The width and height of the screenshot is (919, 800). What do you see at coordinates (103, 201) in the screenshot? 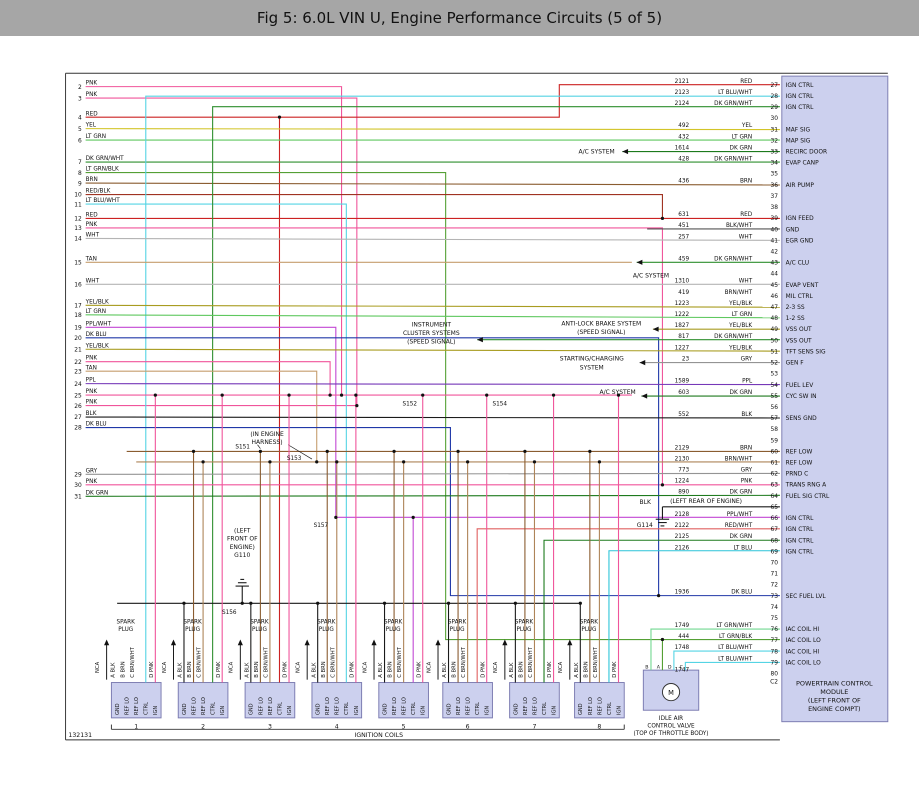
I see `left-pin-color-label: LT BLU/WHT` at bounding box center [103, 201].